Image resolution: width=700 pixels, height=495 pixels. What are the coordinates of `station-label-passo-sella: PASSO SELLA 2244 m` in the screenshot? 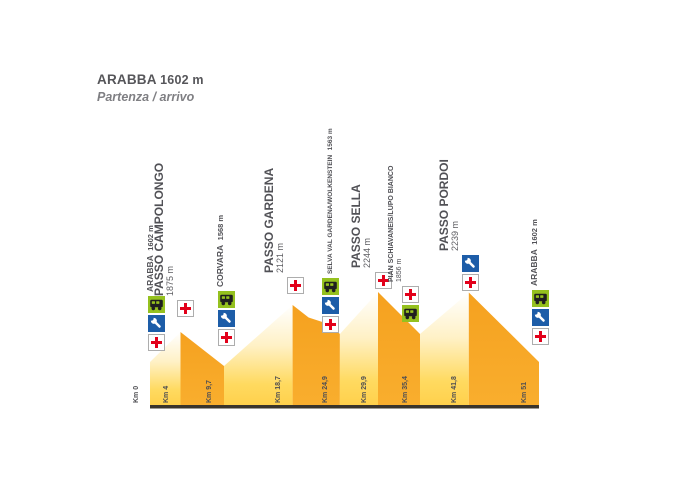 It's located at (361, 226).